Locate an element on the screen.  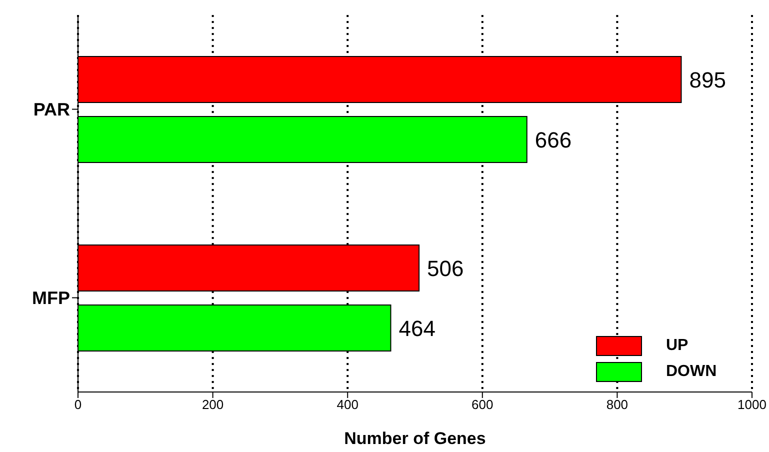
data-label: 506 is located at coordinates (445, 268).